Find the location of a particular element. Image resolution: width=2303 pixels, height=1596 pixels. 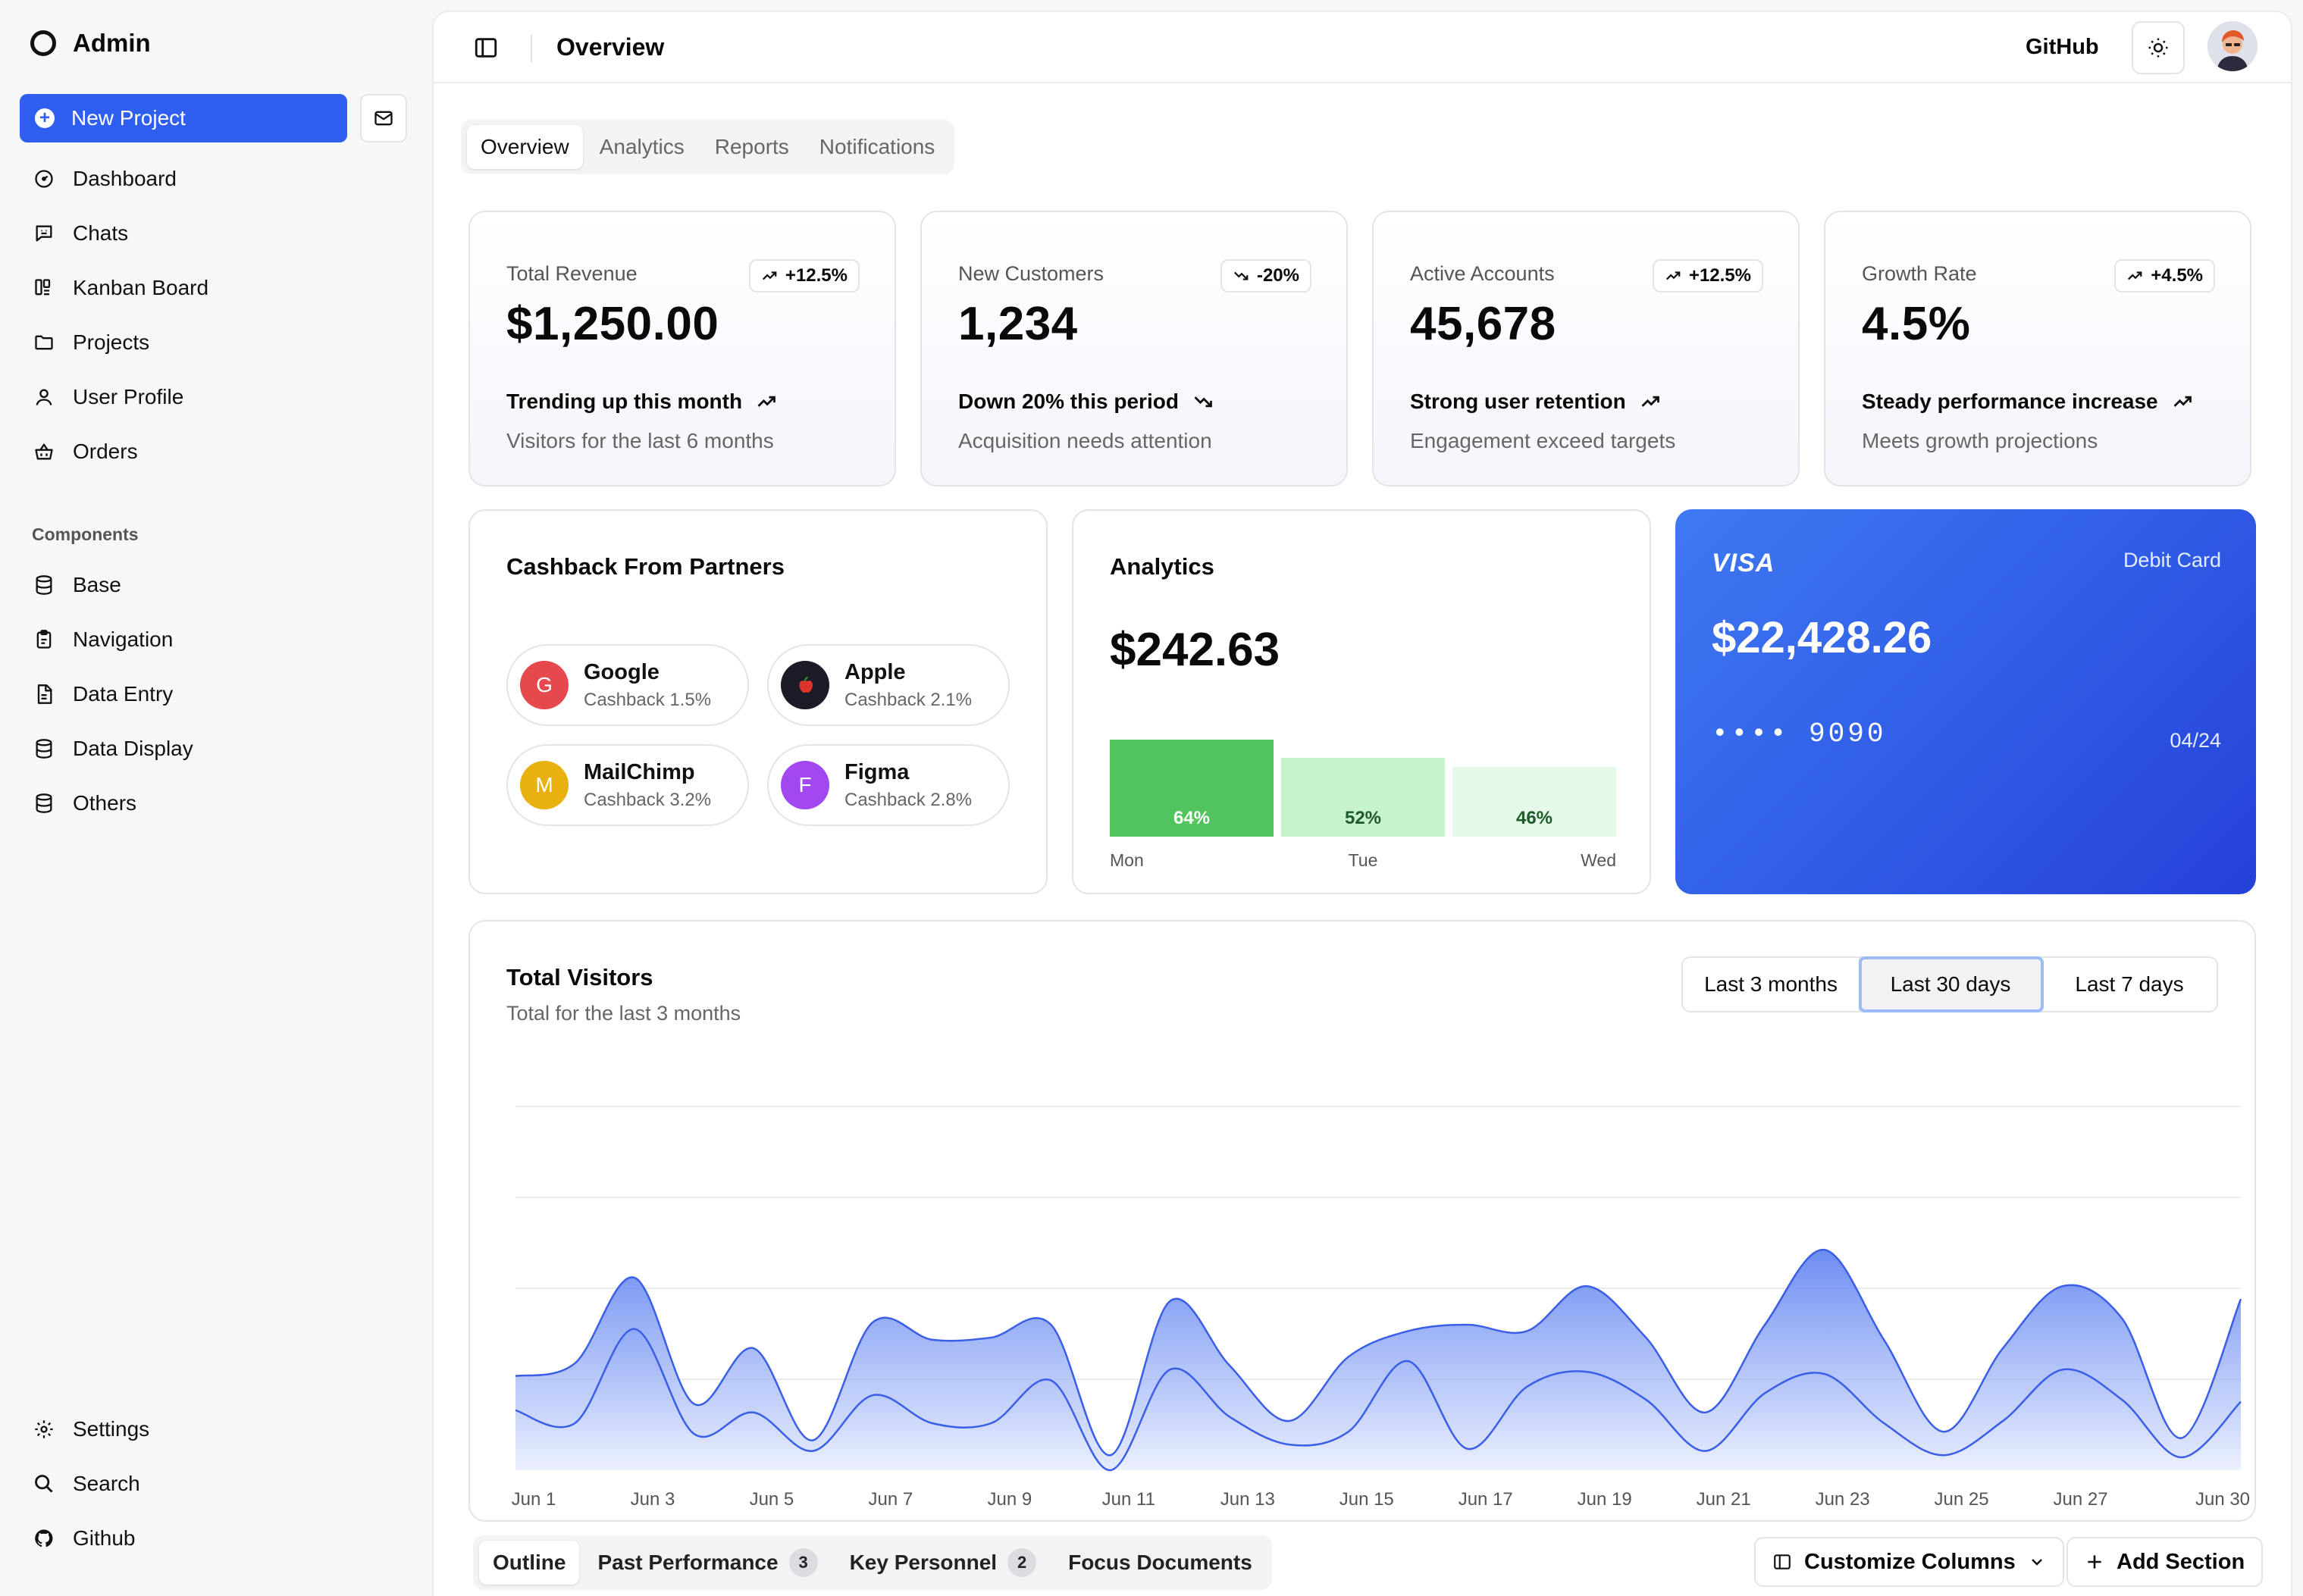

bar-tue: 52% is located at coordinates (1363, 797).